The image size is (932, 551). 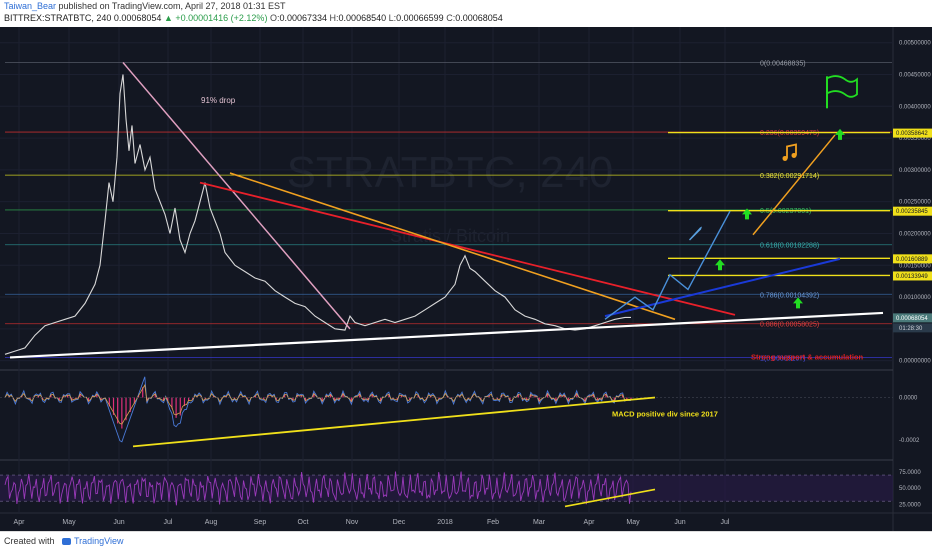 I want to click on low-label: L:, so click(x=392, y=18).